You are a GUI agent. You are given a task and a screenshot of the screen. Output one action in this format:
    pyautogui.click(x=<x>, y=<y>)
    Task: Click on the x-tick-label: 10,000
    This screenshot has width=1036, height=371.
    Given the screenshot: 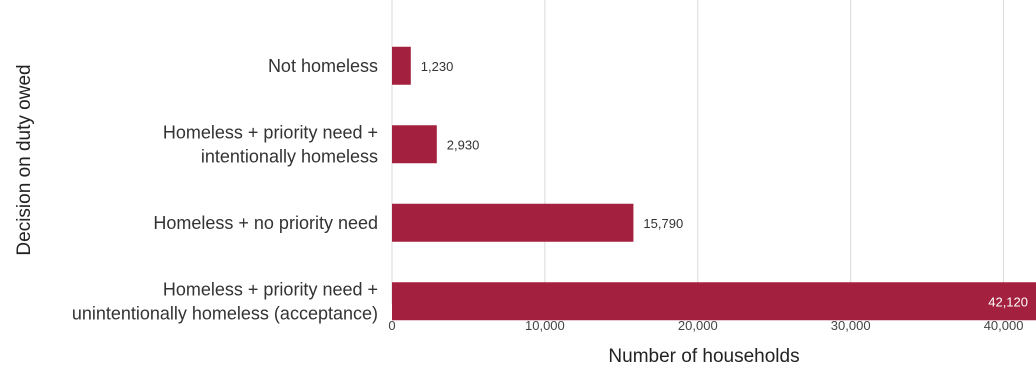 What is the action you would take?
    pyautogui.click(x=545, y=325)
    